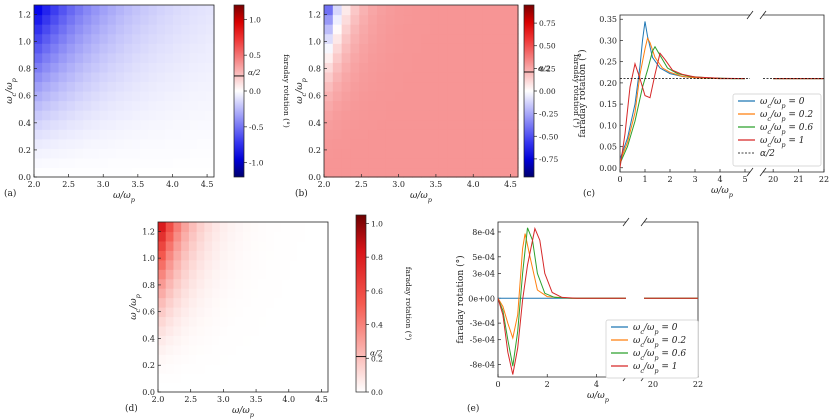 The width and height of the screenshot is (830, 420). I want to click on panel-e-ytick-label: 0e+00, so click(481, 298).